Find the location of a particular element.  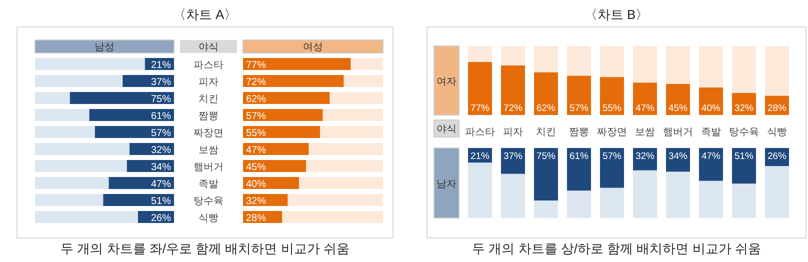

data-label: 75% is located at coordinates (546, 156).